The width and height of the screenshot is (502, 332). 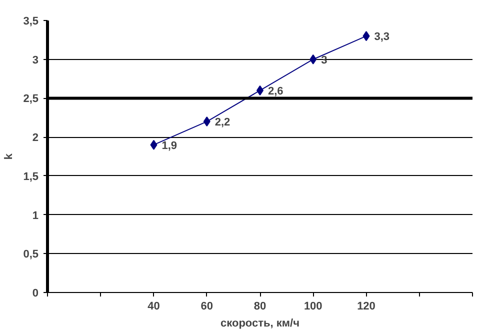 I want to click on text: 1,9, so click(x=170, y=146).